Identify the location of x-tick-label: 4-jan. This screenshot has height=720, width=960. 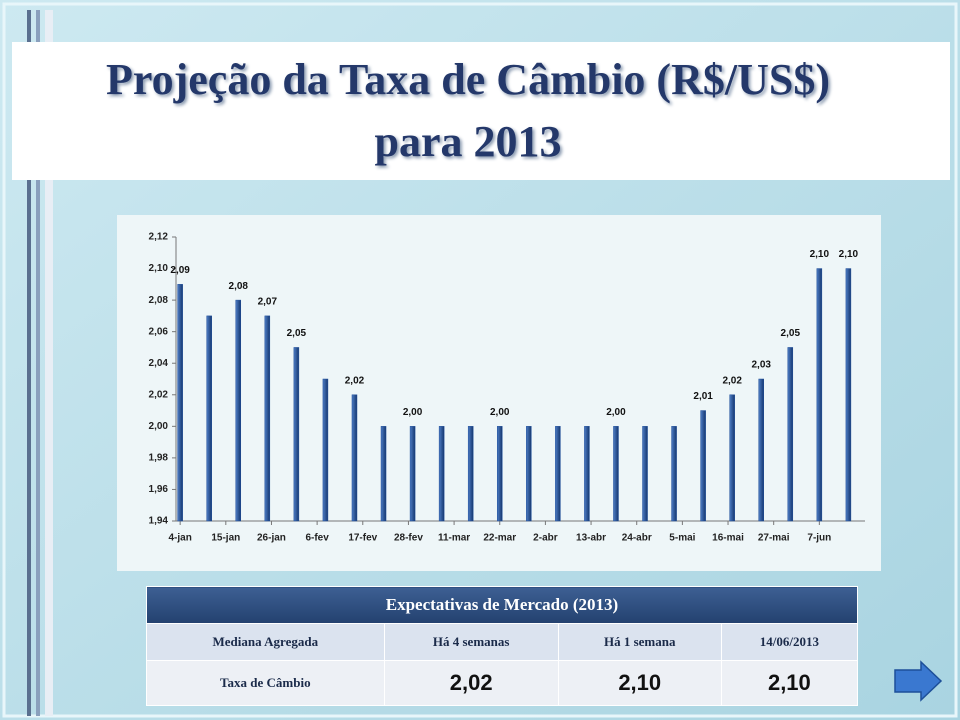
(179, 538).